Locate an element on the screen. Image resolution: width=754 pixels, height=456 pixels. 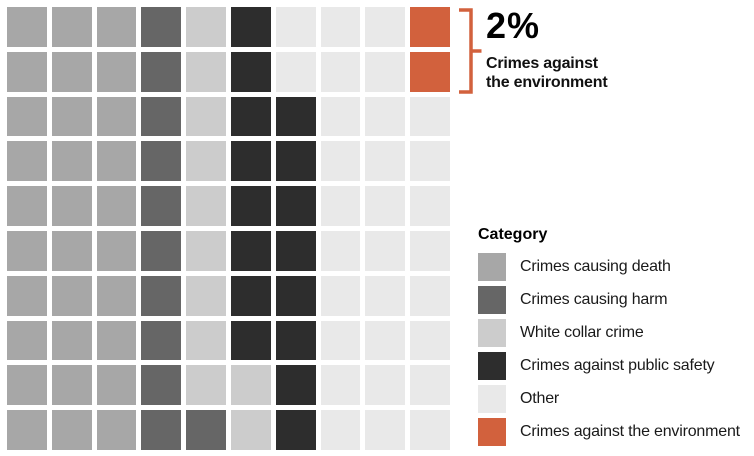
legend-item: White collar crime is located at coordinates (609, 333).